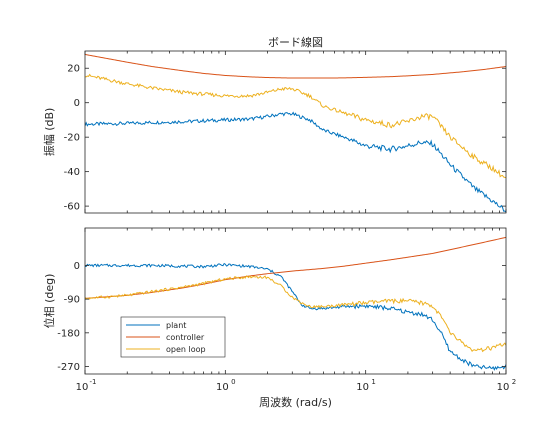 Image resolution: width=560 pixels, height=425 pixels. What do you see at coordinates (72, 300) in the screenshot?
I see `phase-ytick-label: -90` at bounding box center [72, 300].